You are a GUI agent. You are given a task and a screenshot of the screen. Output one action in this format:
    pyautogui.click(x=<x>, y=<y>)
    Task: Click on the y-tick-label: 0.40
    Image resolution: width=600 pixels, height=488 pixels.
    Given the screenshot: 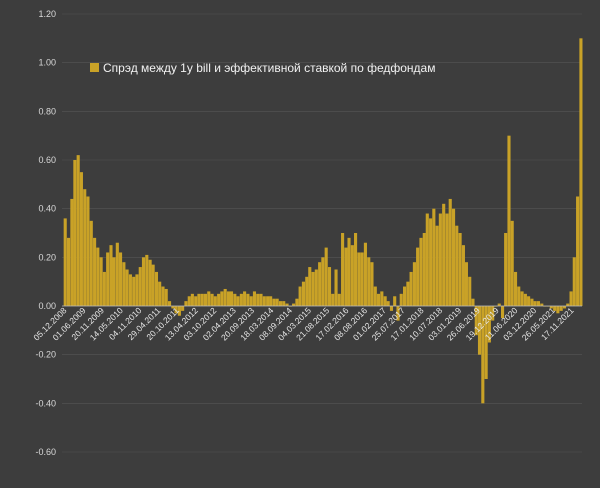 What is the action you would take?
    pyautogui.click(x=47, y=209)
    